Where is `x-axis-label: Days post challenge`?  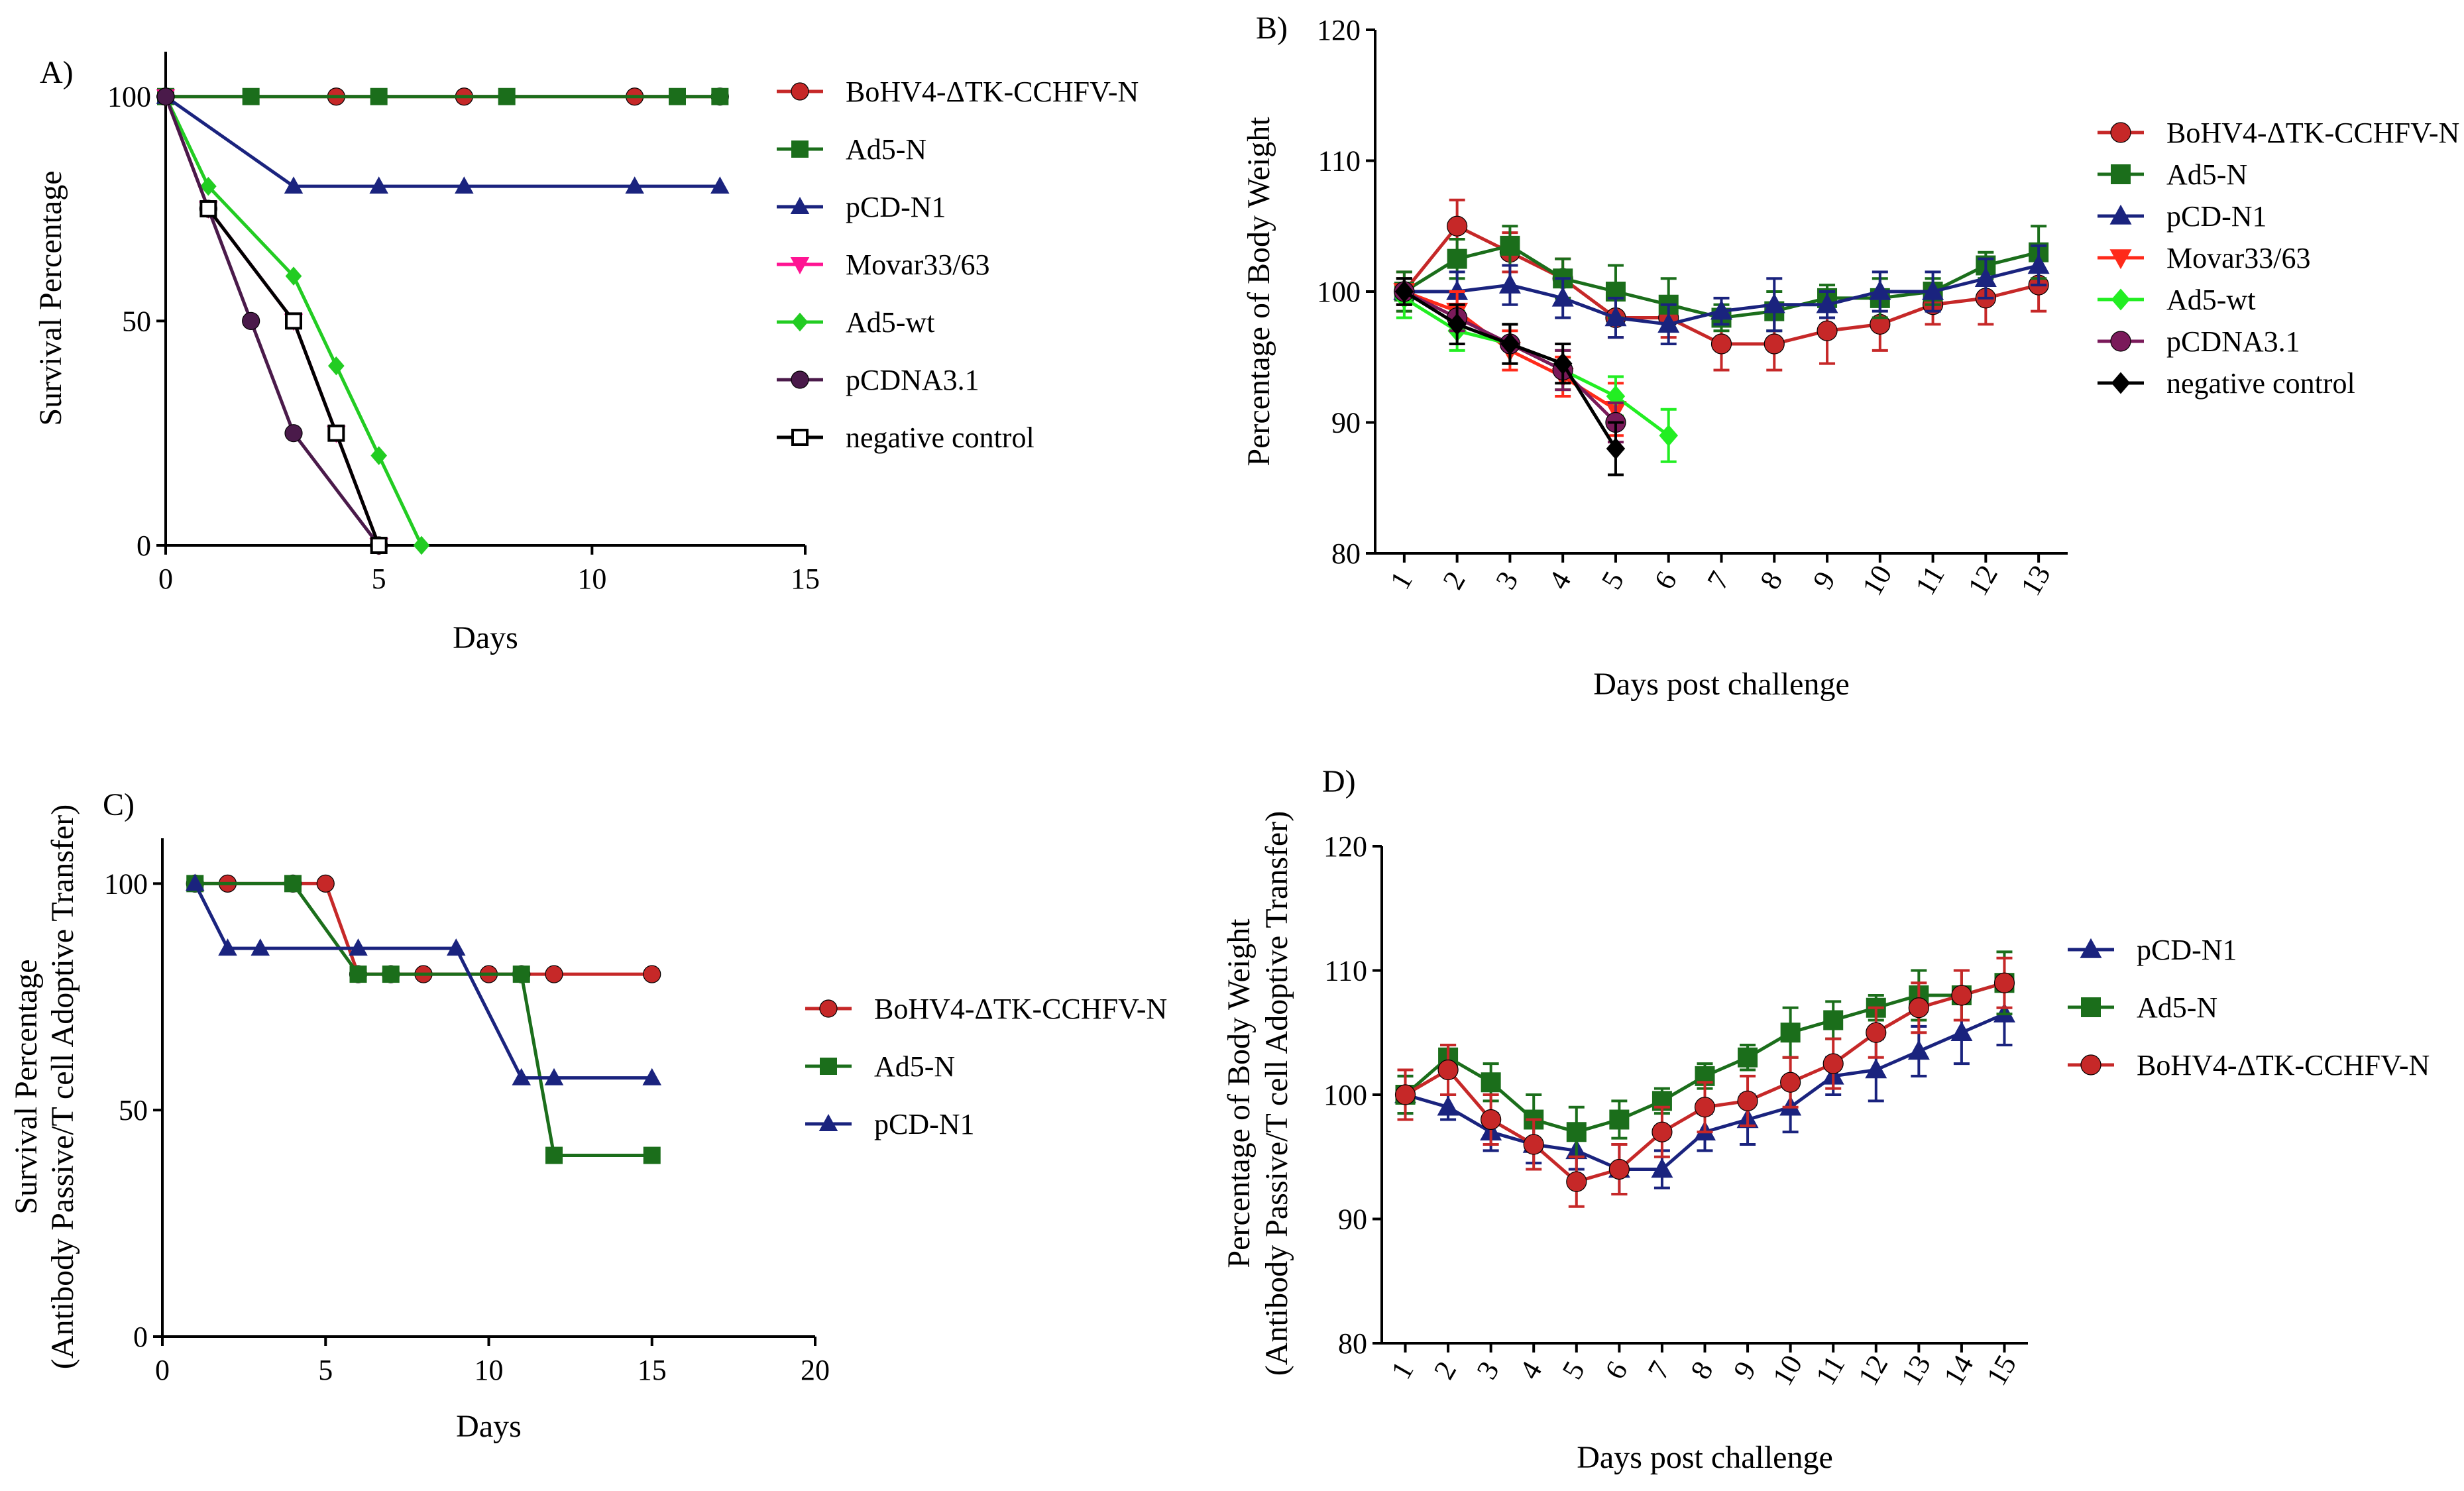 x-axis-label: Days post challenge is located at coordinates (1722, 684).